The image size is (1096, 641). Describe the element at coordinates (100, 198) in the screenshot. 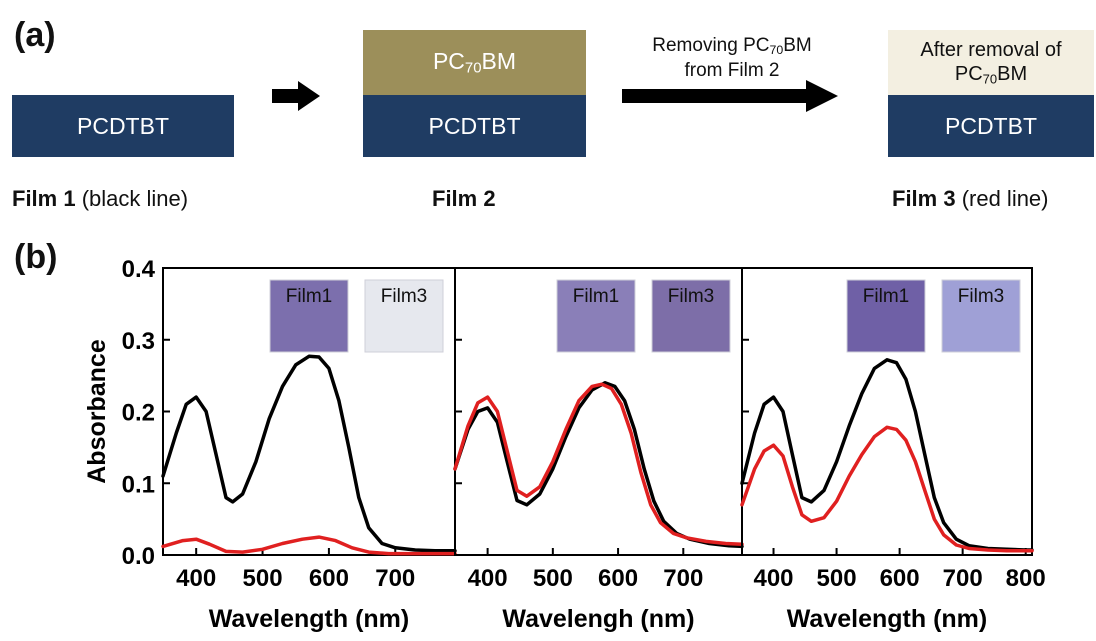

I see `film1-caption: Film 1 (black line)` at that location.